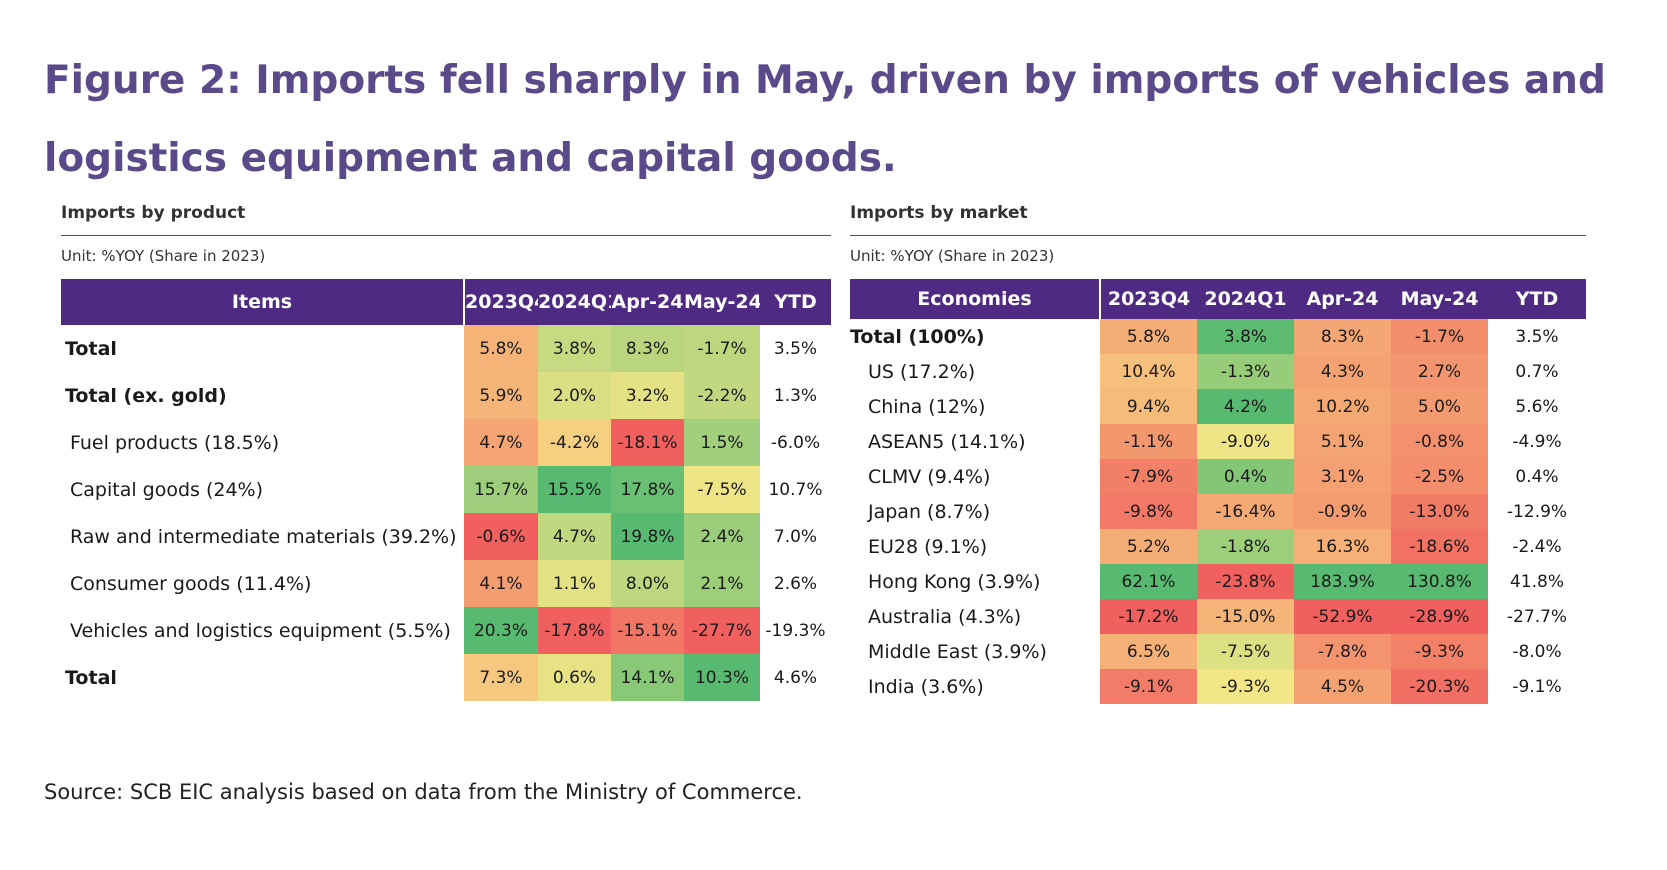 The image size is (1667, 870). Describe the element at coordinates (1148, 546) in the screenshot. I see `data-cell: 5.2%` at that location.